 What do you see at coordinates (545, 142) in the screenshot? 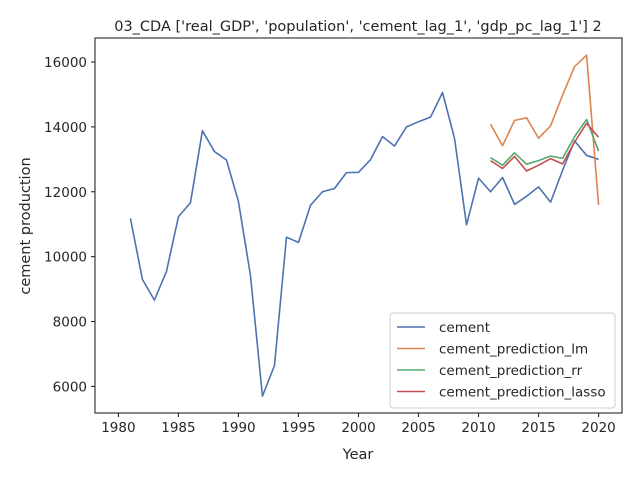
I see `series-line-cement_prediction_rr` at bounding box center [545, 142].